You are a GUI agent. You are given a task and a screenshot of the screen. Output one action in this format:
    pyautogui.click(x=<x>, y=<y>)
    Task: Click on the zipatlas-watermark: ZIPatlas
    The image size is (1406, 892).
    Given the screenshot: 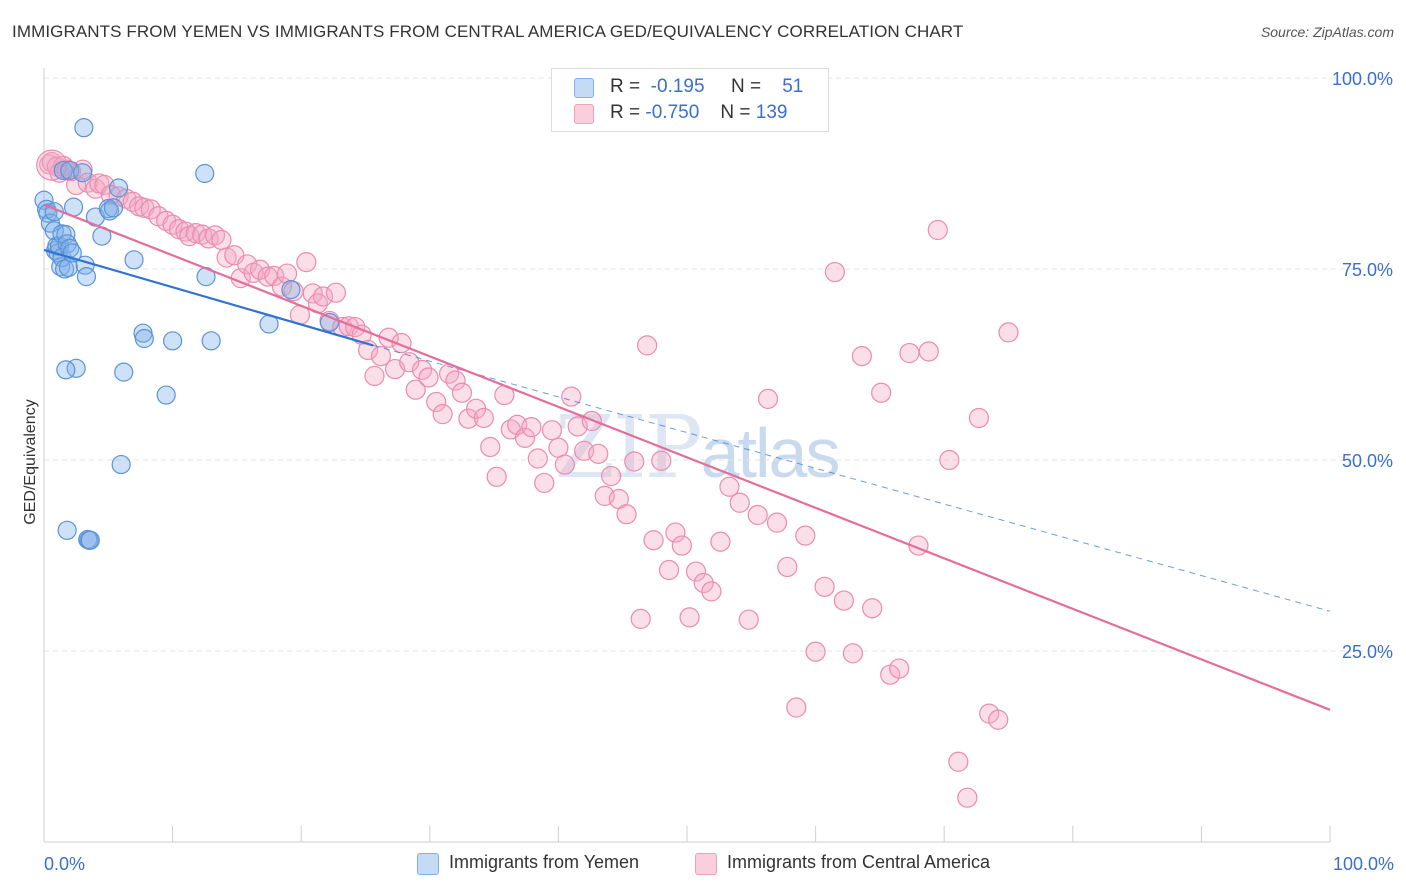 What is the action you would take?
    pyautogui.click(x=697, y=448)
    